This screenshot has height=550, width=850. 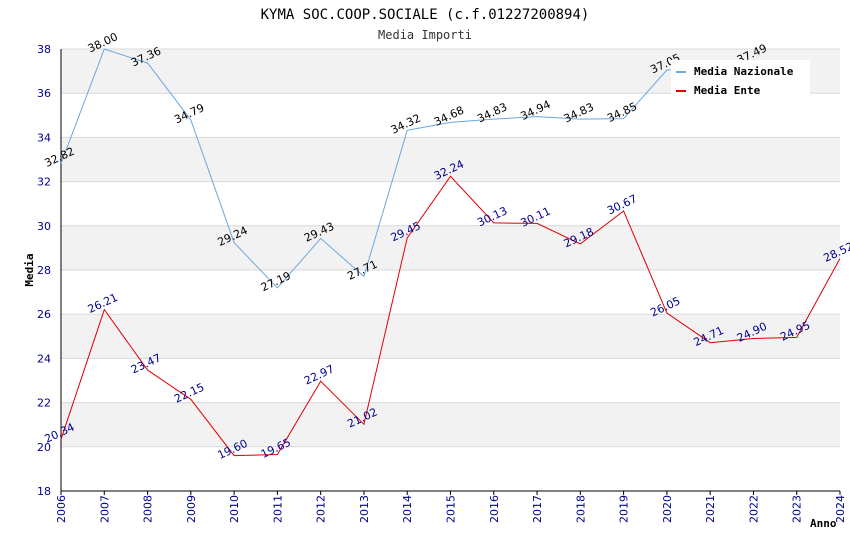 I want to click on x-tick-2010: 2010, so click(x=234, y=509).